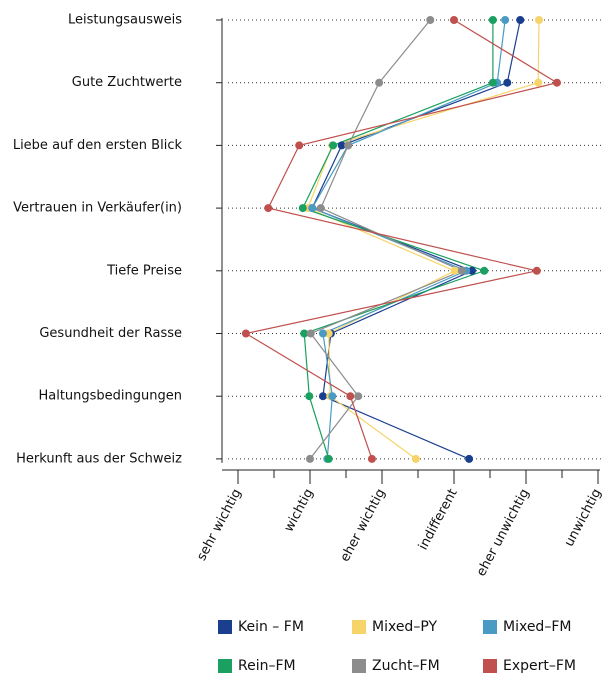 The image size is (610, 680). What do you see at coordinates (97, 208) in the screenshot?
I see `y-tick-label: Vertrauen in Verkäufer(in)` at bounding box center [97, 208].